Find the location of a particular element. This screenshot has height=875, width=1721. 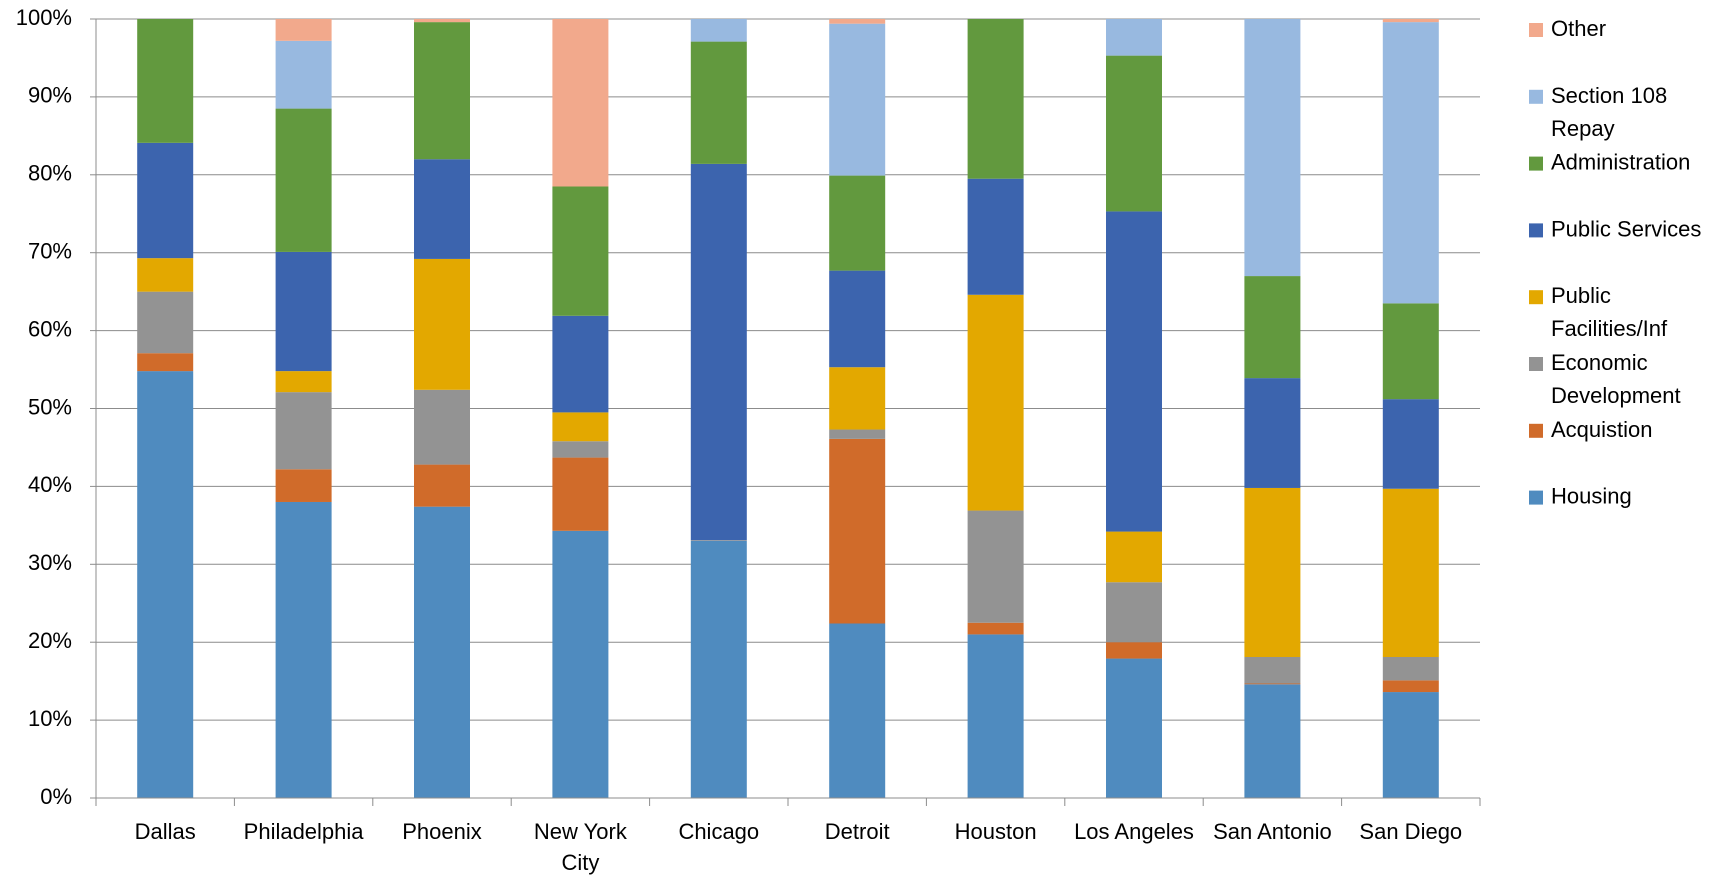

y-tick-label: 10% is located at coordinates (50, 718).